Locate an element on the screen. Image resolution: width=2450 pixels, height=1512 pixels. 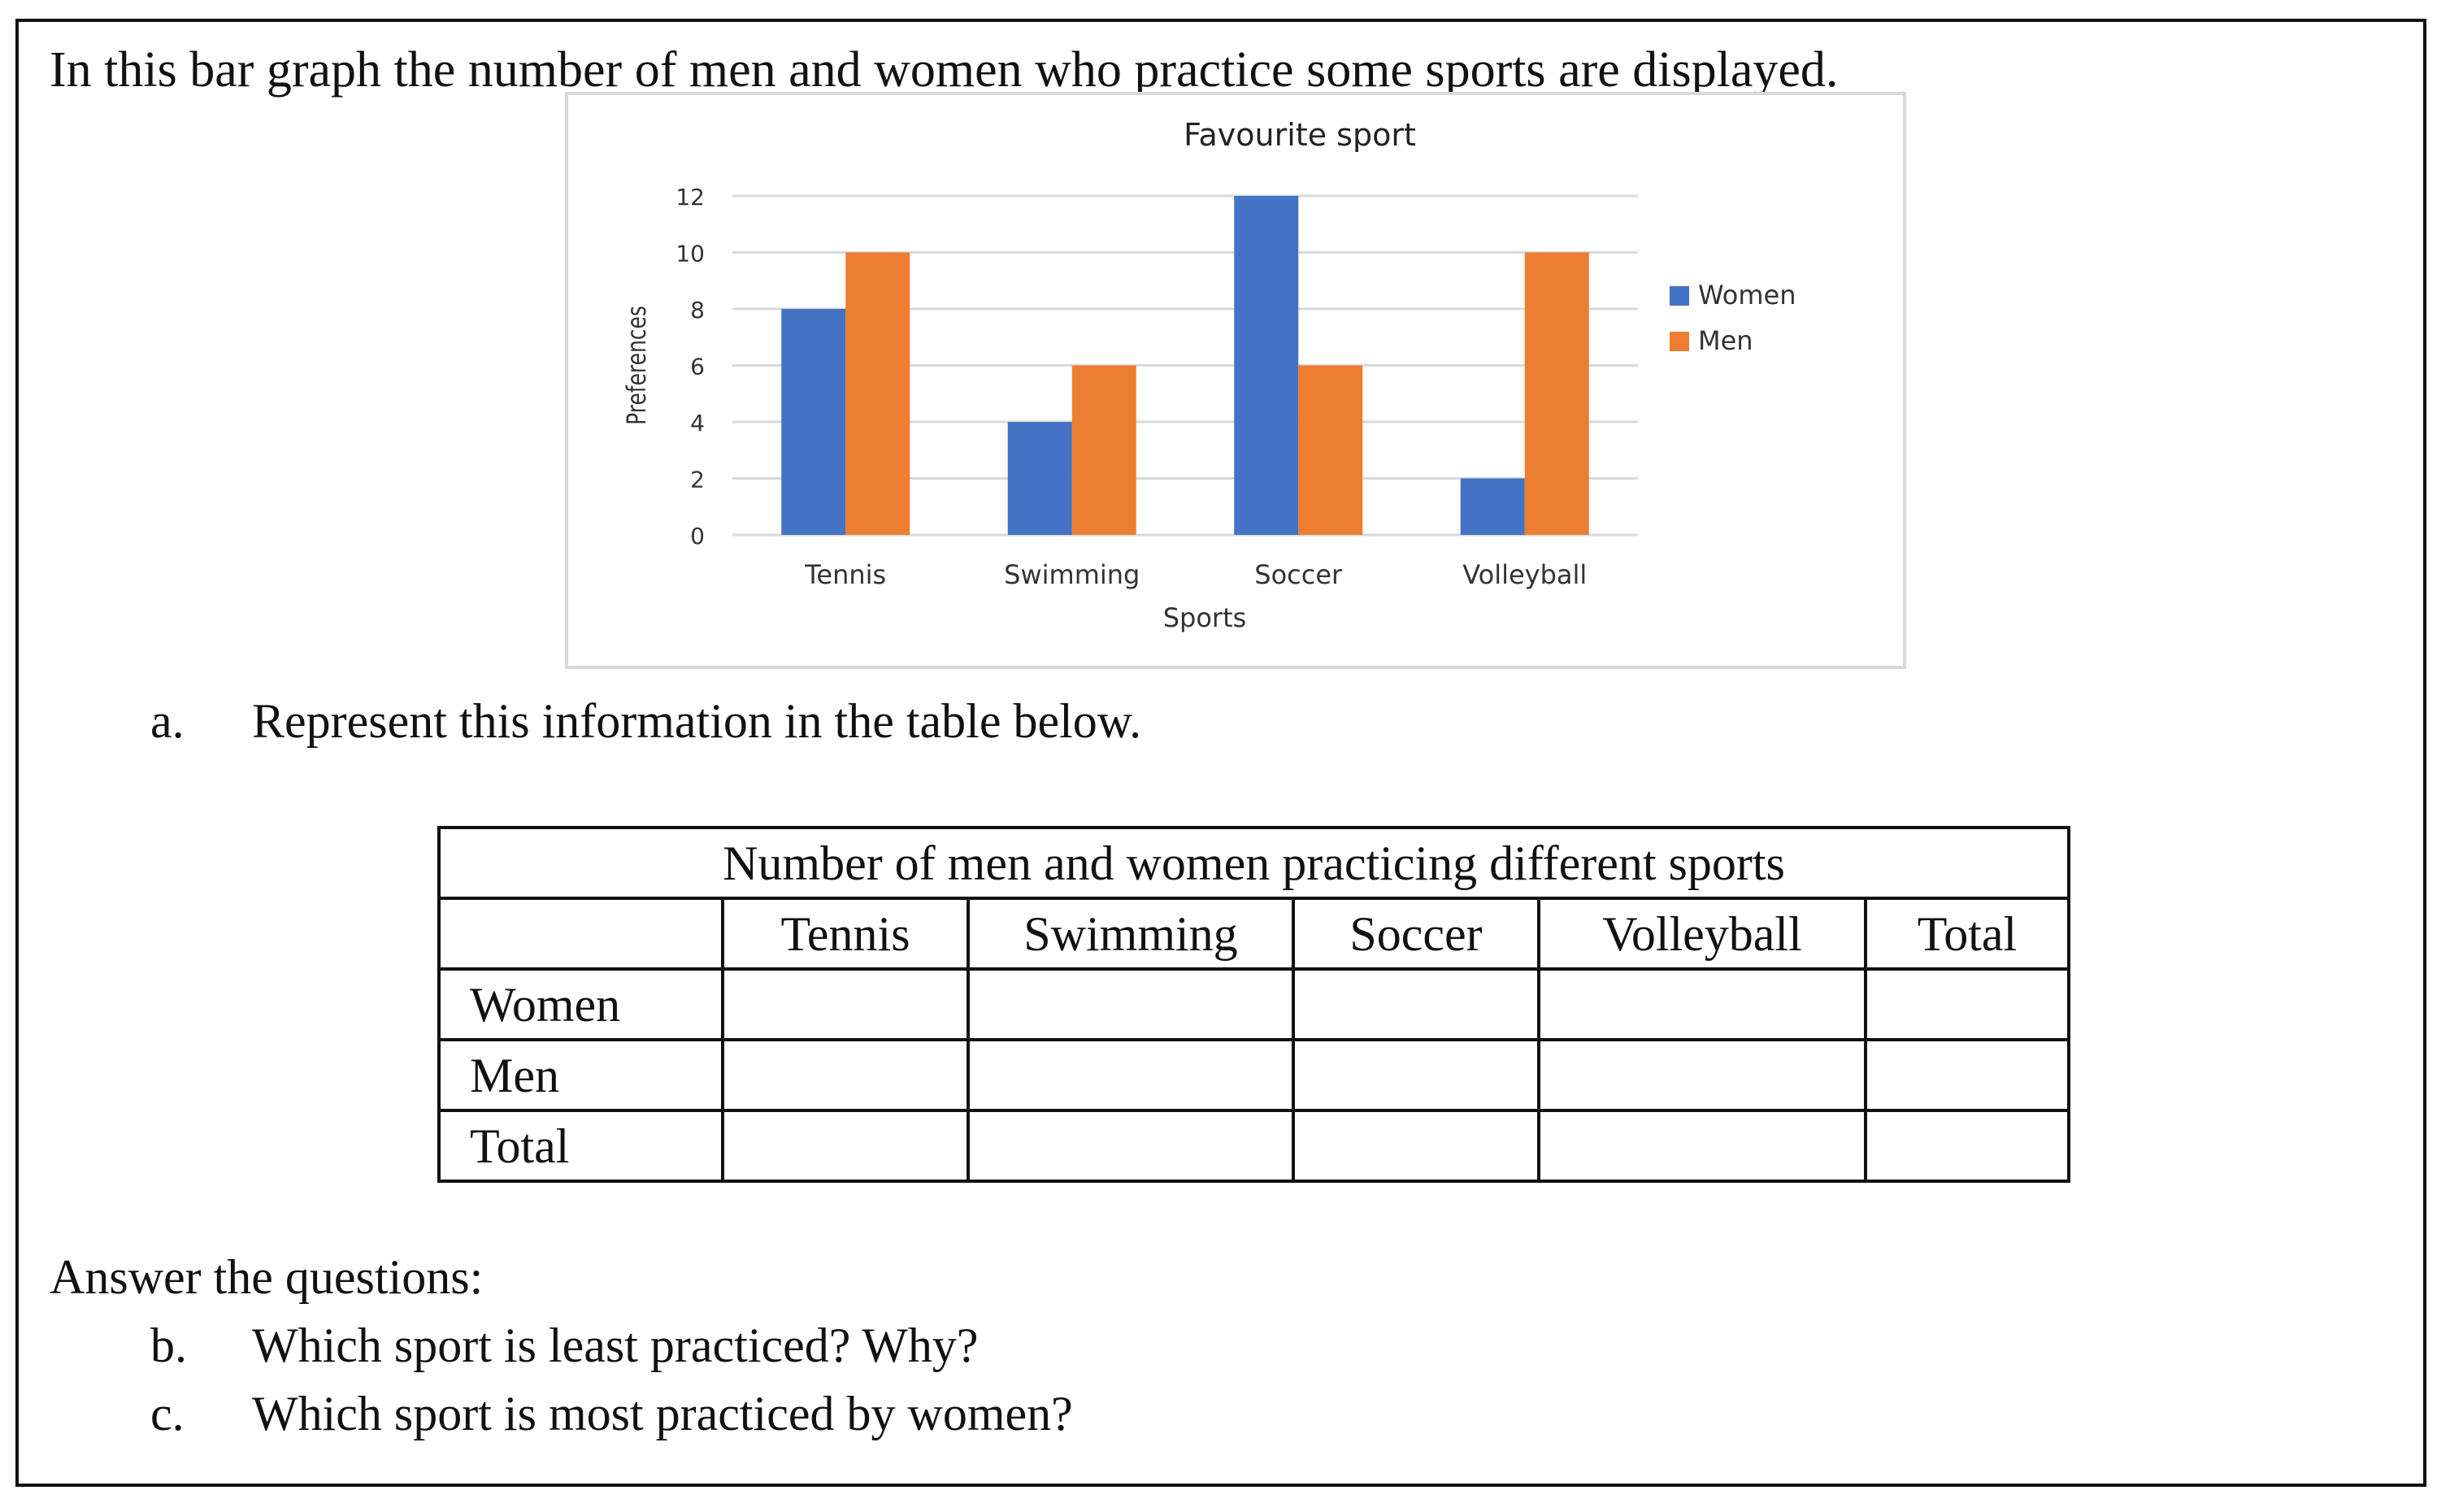
legend-swatch-women is located at coordinates (1680, 296).